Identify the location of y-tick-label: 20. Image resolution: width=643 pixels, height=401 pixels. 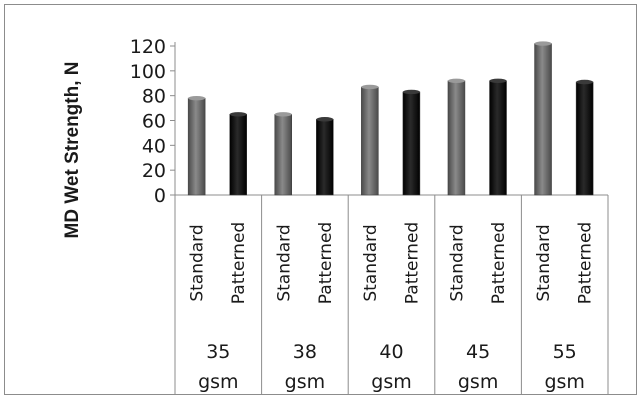
(154, 171).